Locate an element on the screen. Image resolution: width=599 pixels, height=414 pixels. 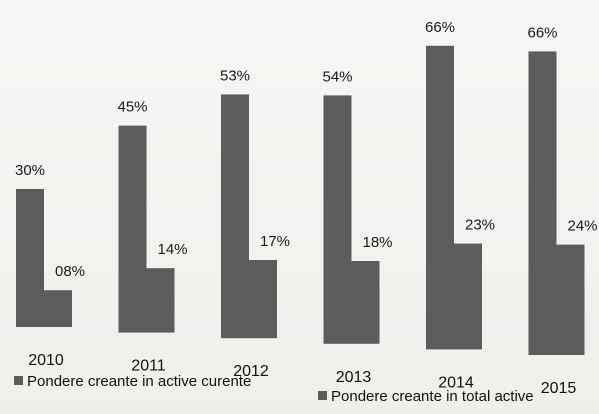
x-tick-label-2012: 2012 is located at coordinates (251, 371).